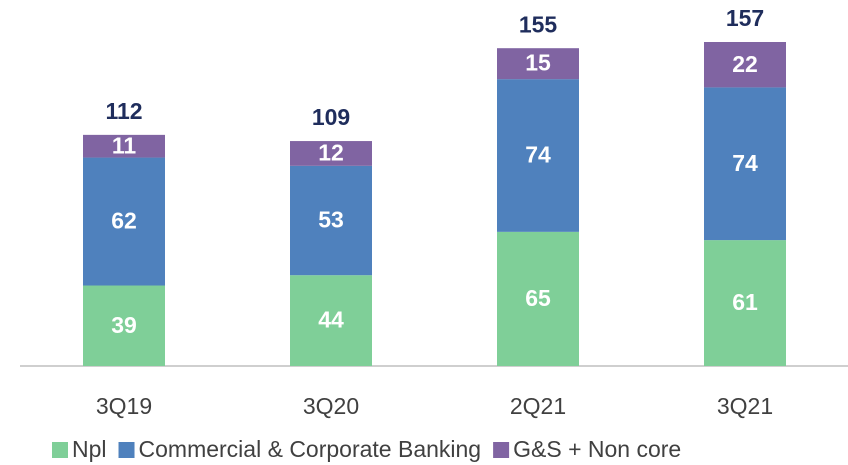 The image size is (848, 465). Describe the element at coordinates (123, 111) in the screenshot. I see `total-label: 112` at that location.